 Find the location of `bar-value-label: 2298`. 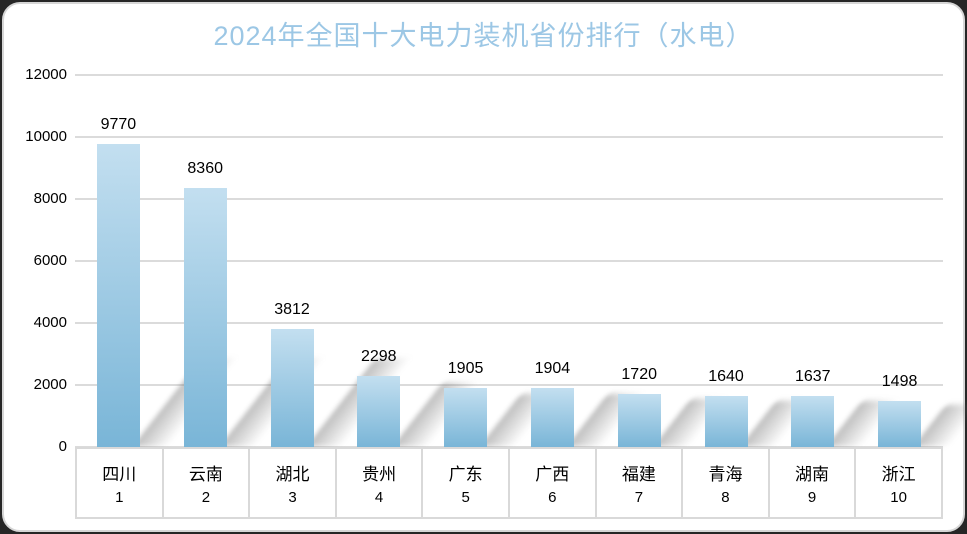

bar-value-label: 2298 is located at coordinates (378, 356).